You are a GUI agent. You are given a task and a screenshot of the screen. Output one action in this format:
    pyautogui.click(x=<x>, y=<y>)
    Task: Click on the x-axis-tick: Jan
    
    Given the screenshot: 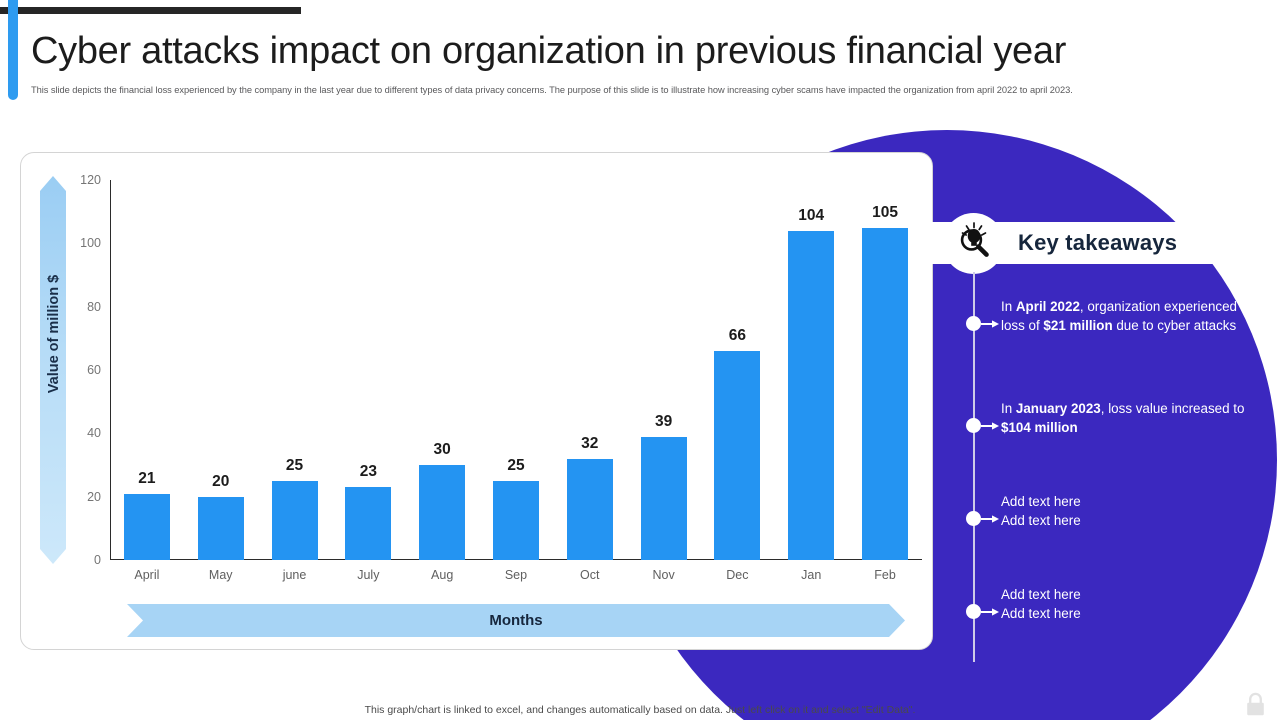 What is the action you would take?
    pyautogui.click(x=811, y=575)
    